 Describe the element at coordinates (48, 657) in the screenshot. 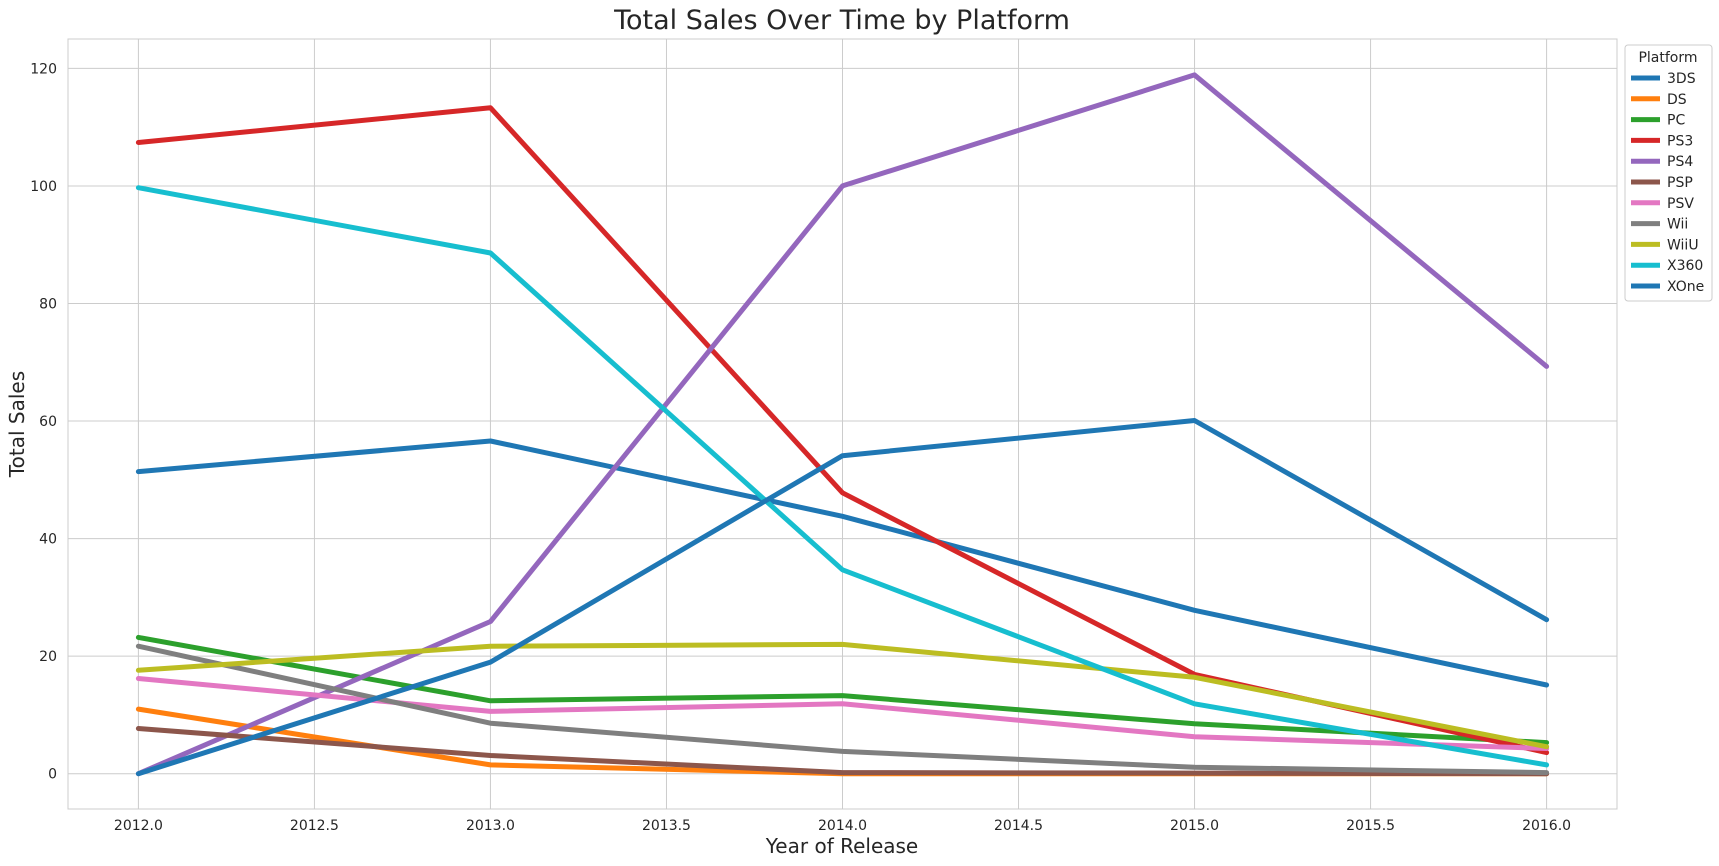

I see `y-tick-label: 20` at that location.